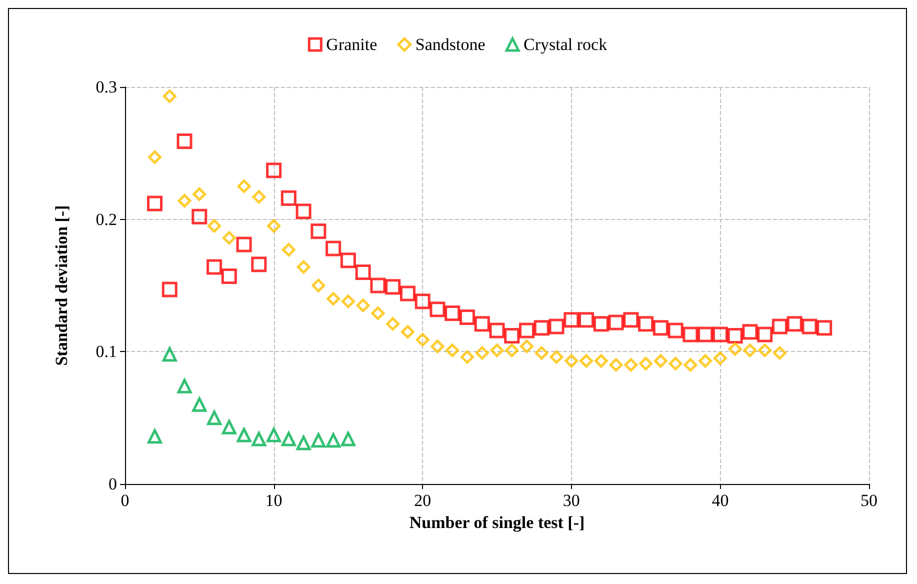 Image resolution: width=917 pixels, height=584 pixels. What do you see at coordinates (497, 522) in the screenshot?
I see `x-axis-title: Number of single test [-]` at bounding box center [497, 522].